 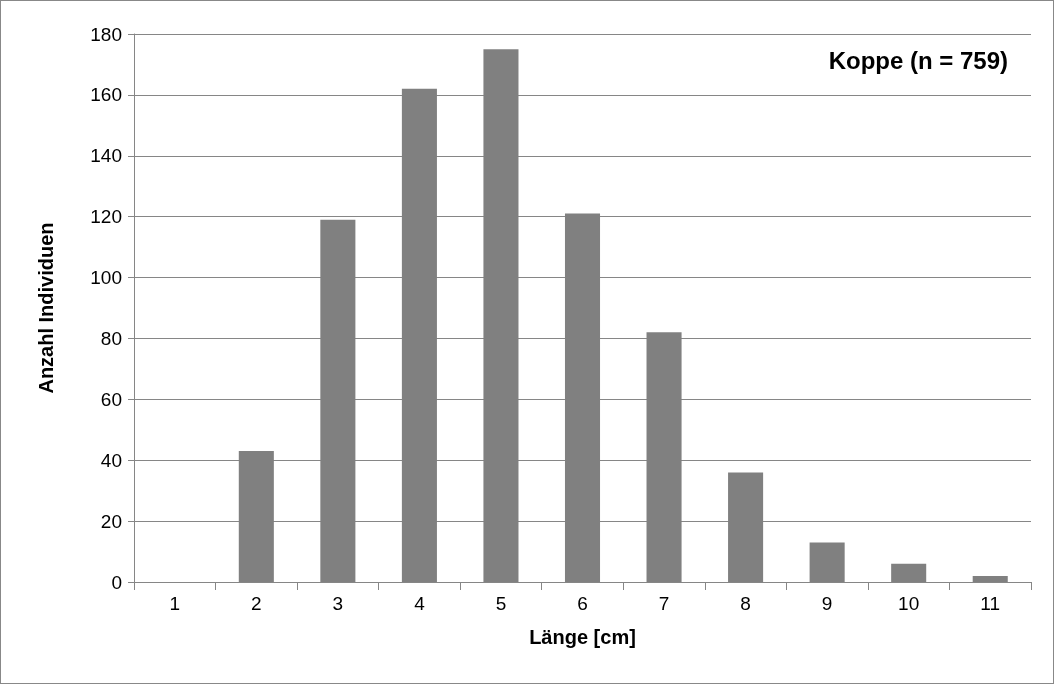 What do you see at coordinates (582, 637) in the screenshot?
I see `x-axis-title: Länge [cm]` at bounding box center [582, 637].